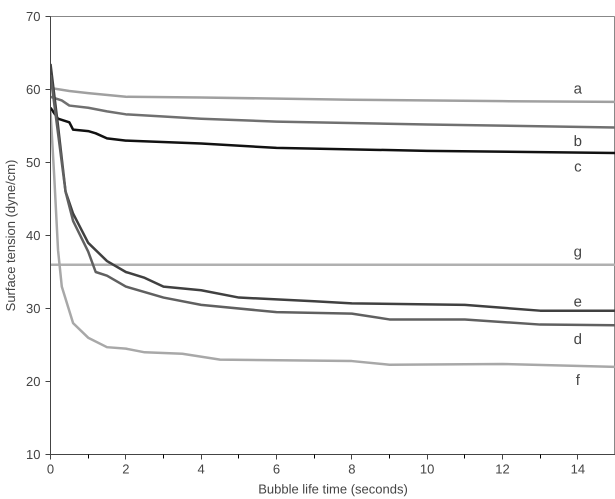 This screenshot has width=615, height=499. Describe the element at coordinates (502, 469) in the screenshot. I see `x-tick-label: 12` at that location.